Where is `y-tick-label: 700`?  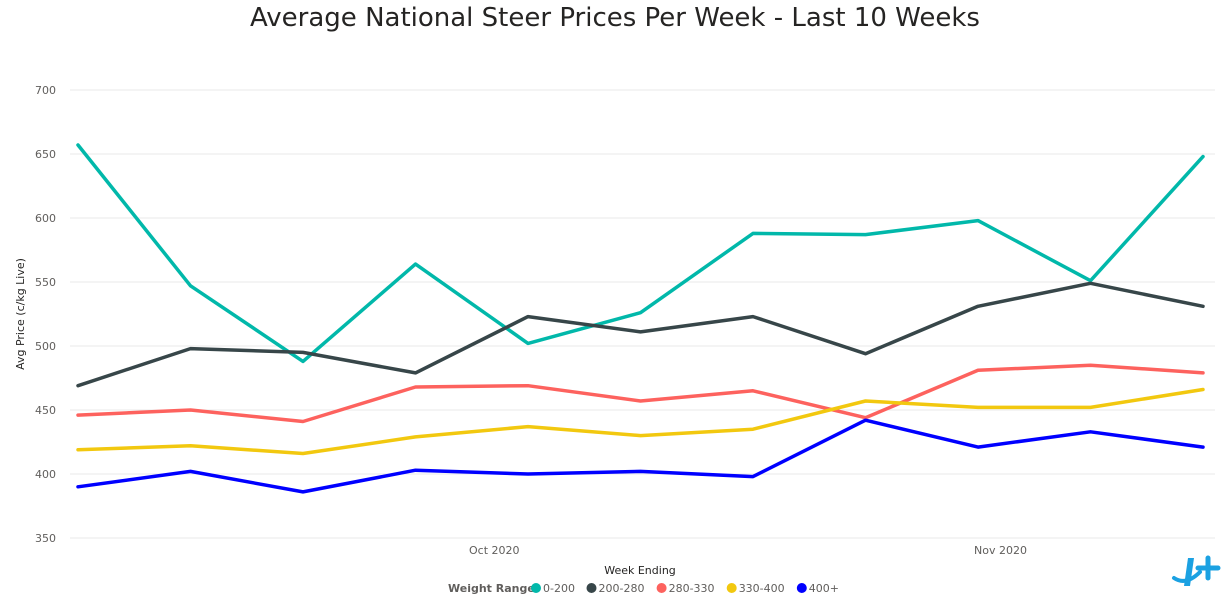 y-tick-label: 700 is located at coordinates (45, 90).